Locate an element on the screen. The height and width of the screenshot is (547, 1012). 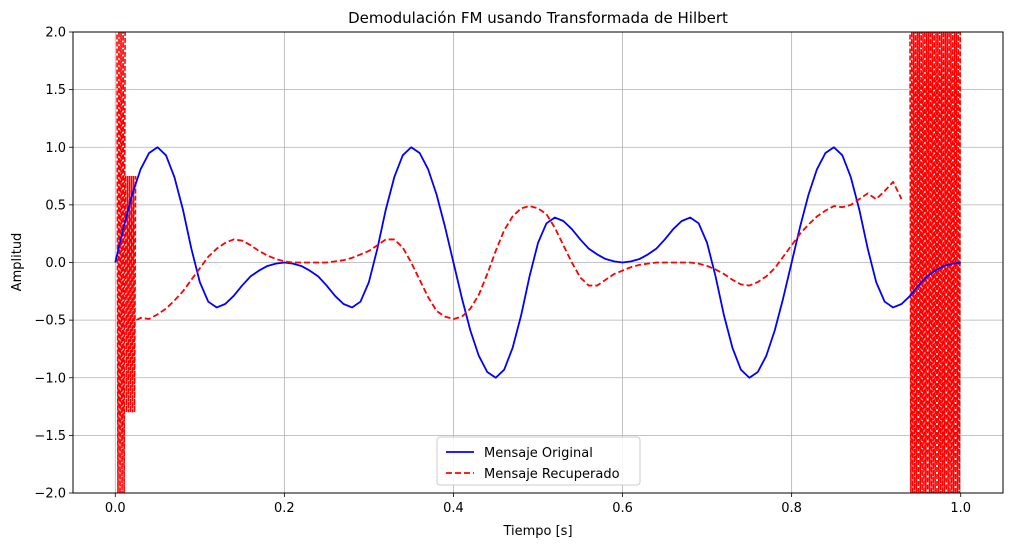
x-tick-label: 0.2 is located at coordinates (284, 508).